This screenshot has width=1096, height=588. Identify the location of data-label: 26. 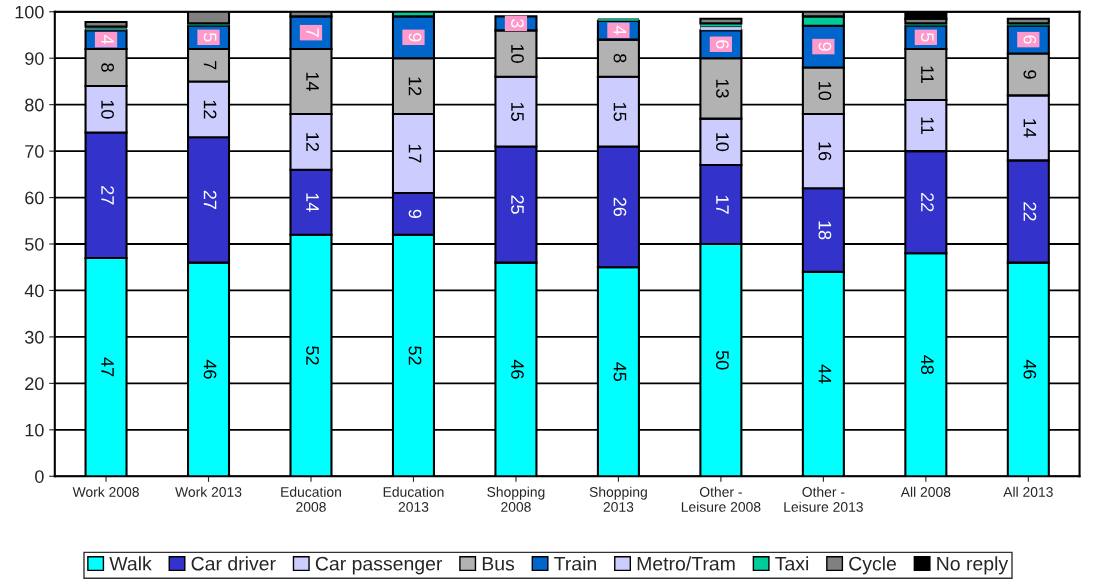
(620, 207).